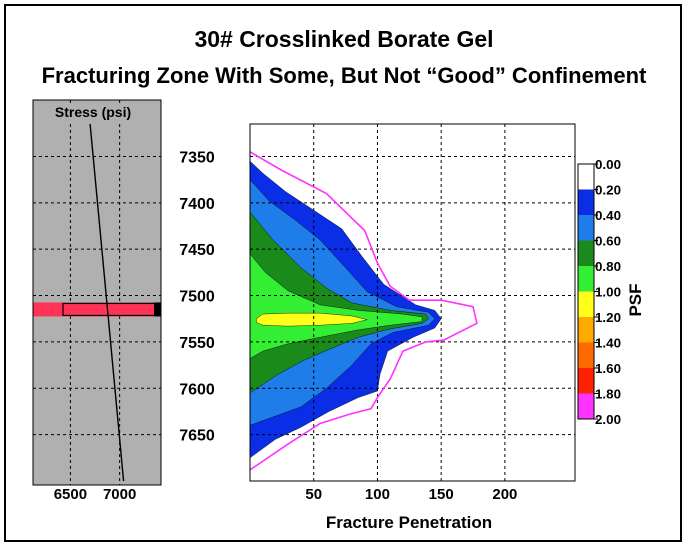 This screenshot has height=548, width=688. What do you see at coordinates (197, 343) in the screenshot?
I see `depth-tick-label: 7550` at bounding box center [197, 343].